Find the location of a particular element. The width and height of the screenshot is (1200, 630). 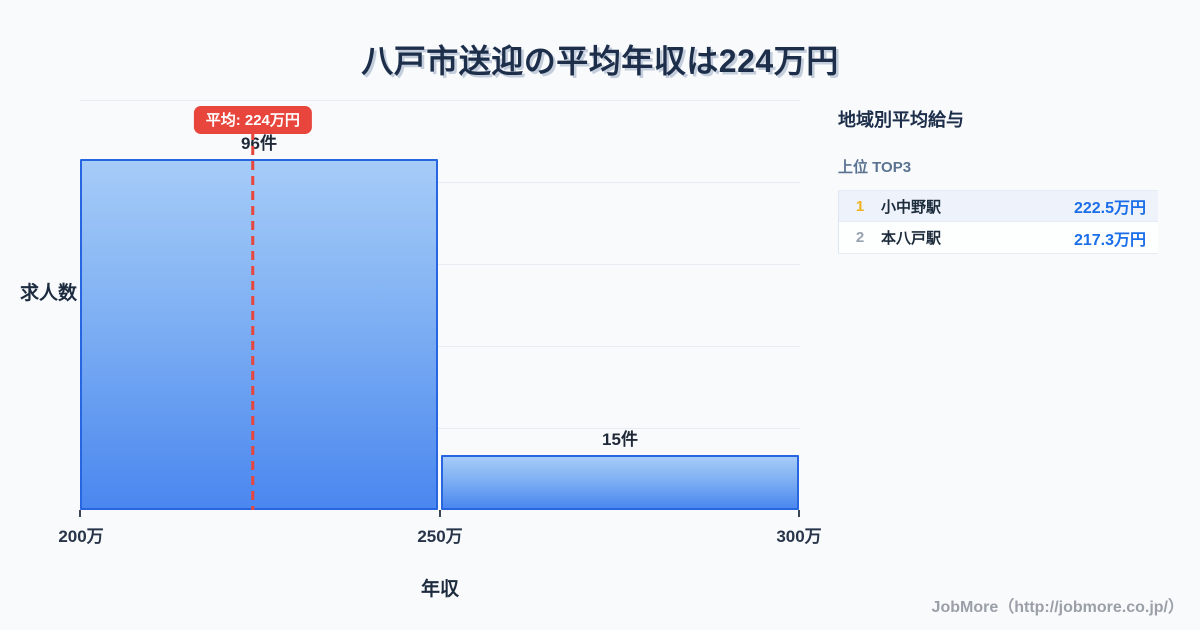

rank-number: 2 is located at coordinates (860, 237).